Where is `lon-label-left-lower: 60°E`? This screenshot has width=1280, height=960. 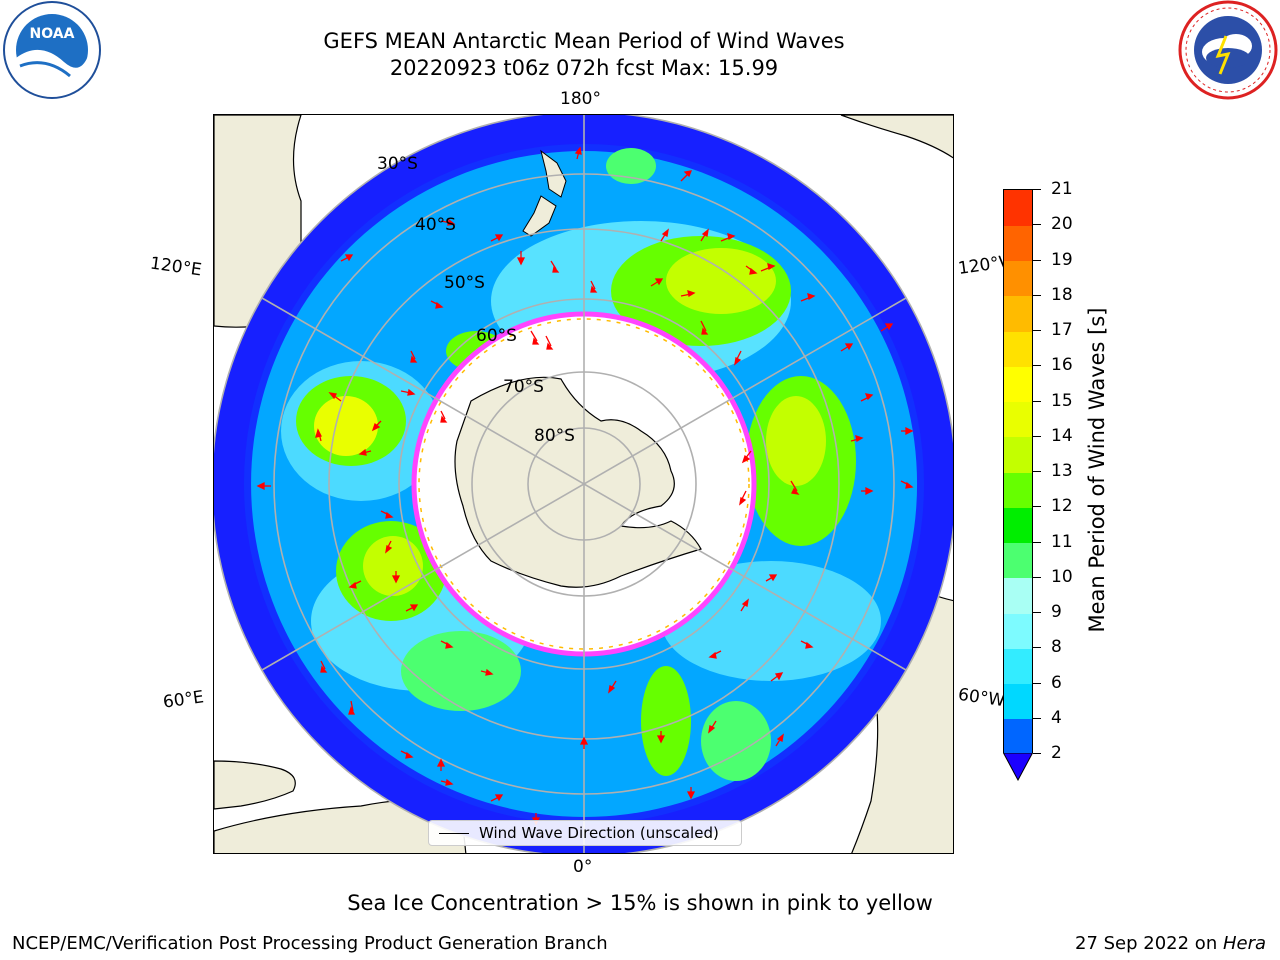
lon-label-left-lower: 60°E is located at coordinates (183, 700).